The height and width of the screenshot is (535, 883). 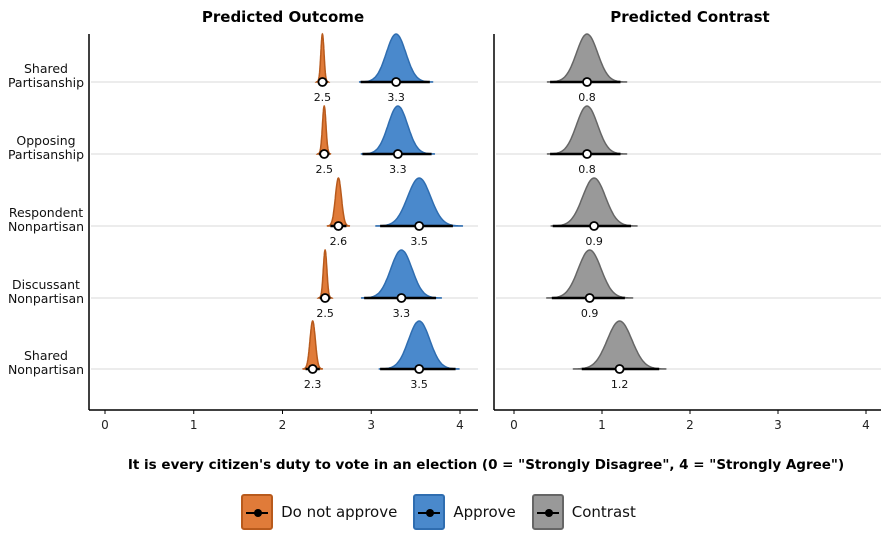 I want to click on panel-title-outcome: Predicted Outcome, so click(x=283, y=17).